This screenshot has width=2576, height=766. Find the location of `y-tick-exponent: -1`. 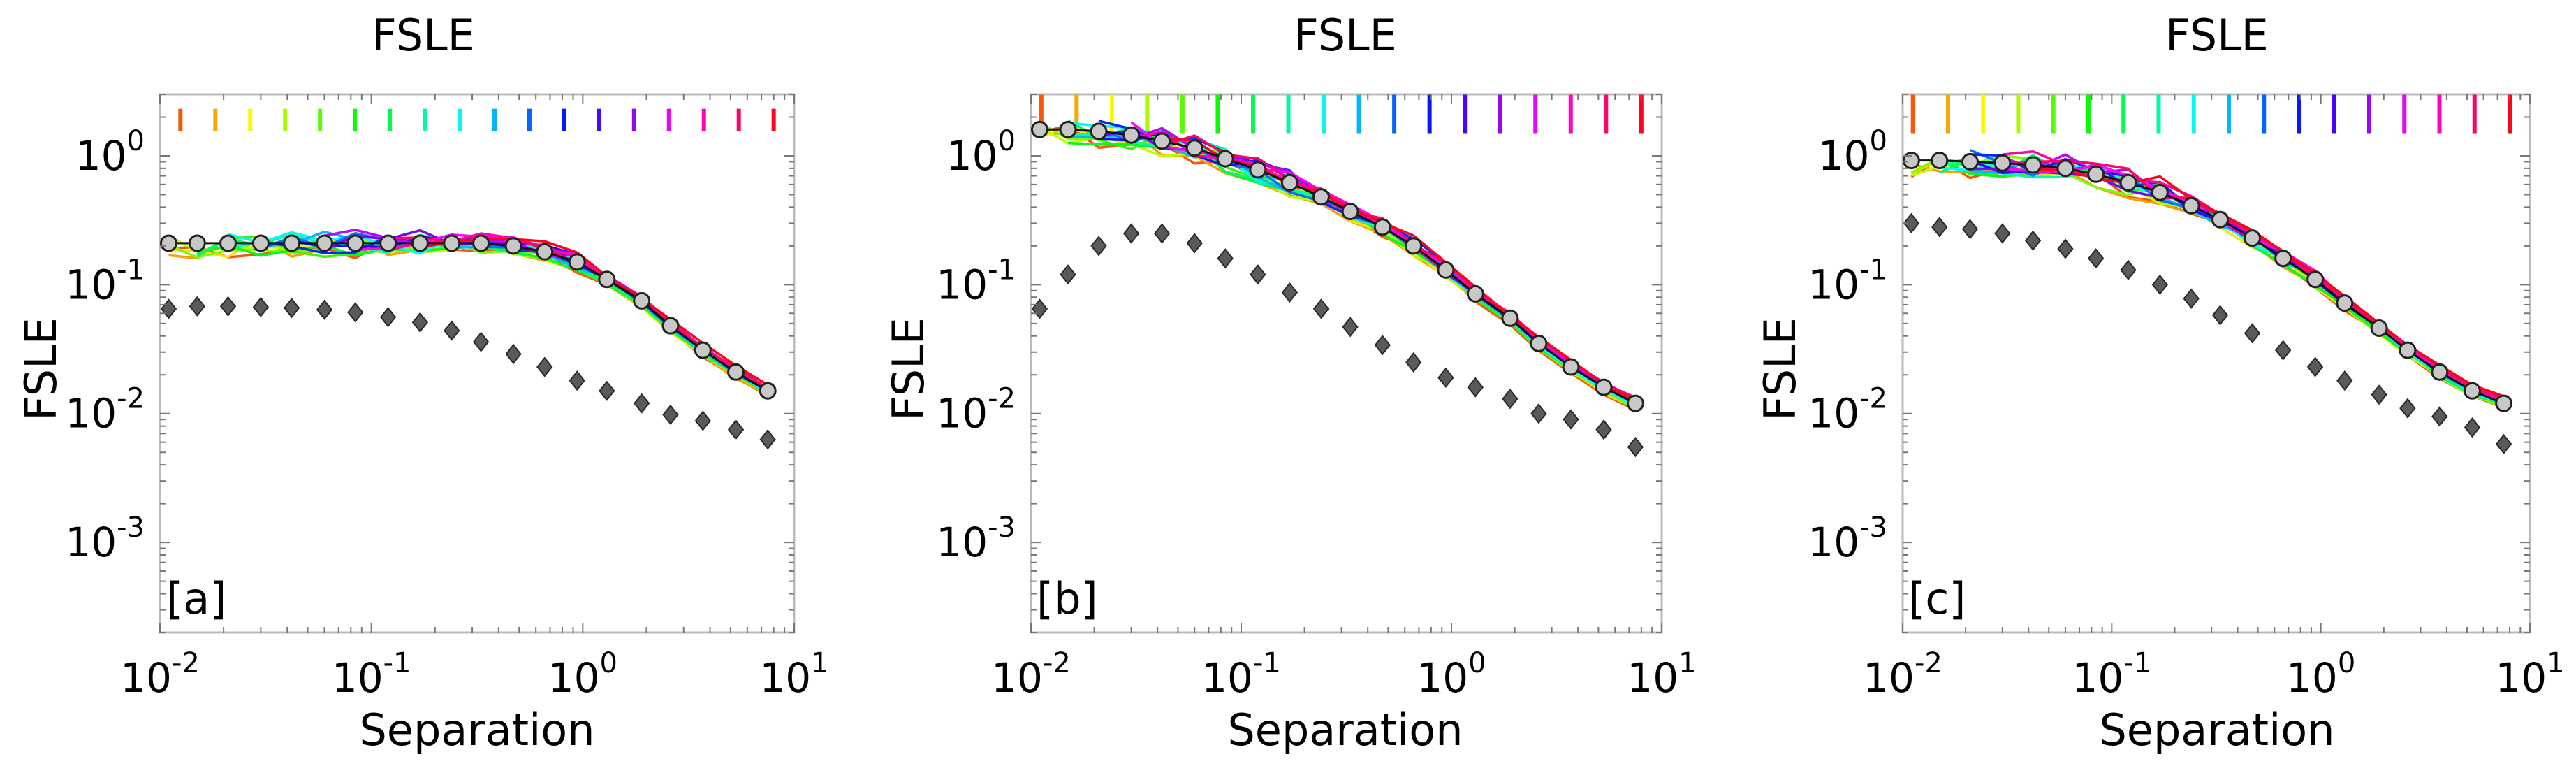

y-tick-exponent: -1 is located at coordinates (1002, 270).